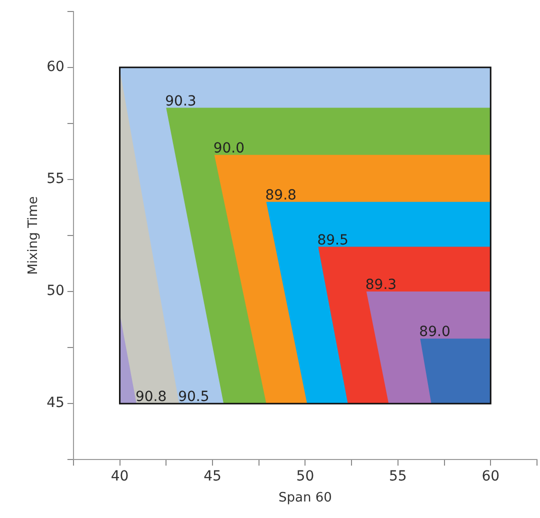 This screenshot has width=540, height=518. What do you see at coordinates (491, 476) in the screenshot?
I see `x-tick-label: 60` at bounding box center [491, 476].